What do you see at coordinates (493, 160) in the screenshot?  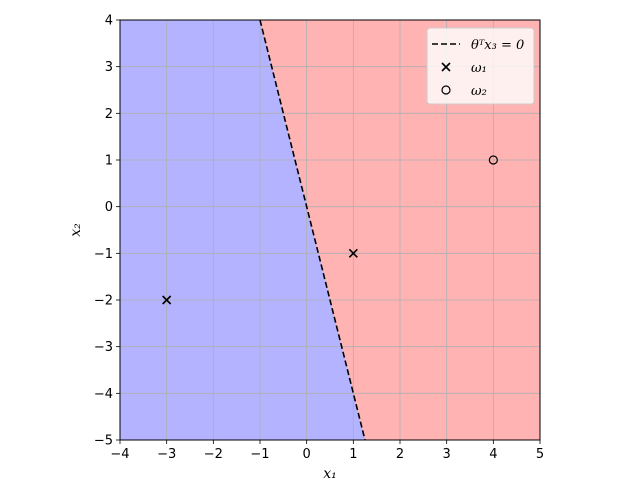 I see `point-omega2` at bounding box center [493, 160].